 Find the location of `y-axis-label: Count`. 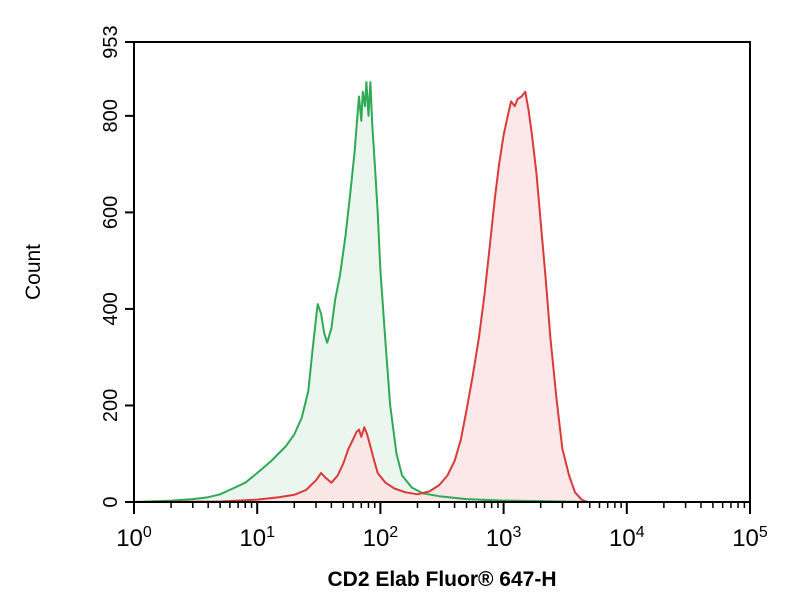

y-axis-label: Count is located at coordinates (33, 272).